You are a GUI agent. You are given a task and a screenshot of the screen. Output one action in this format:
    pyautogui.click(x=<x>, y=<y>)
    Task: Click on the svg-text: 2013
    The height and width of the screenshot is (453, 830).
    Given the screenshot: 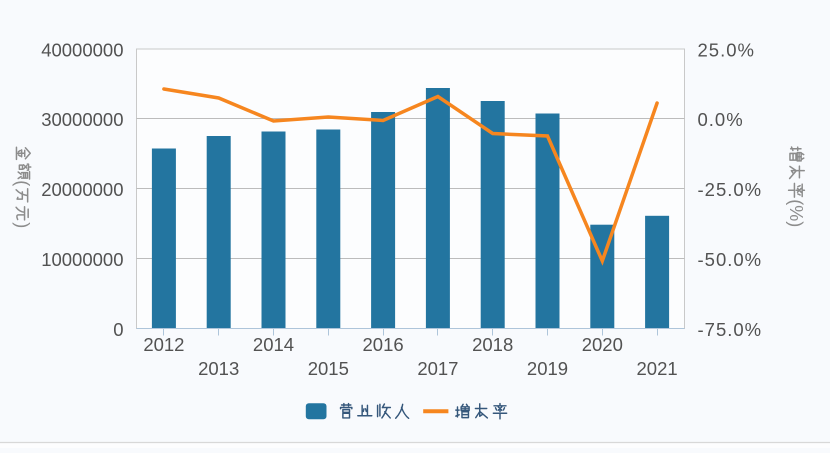 What is the action you would take?
    pyautogui.click(x=218, y=368)
    